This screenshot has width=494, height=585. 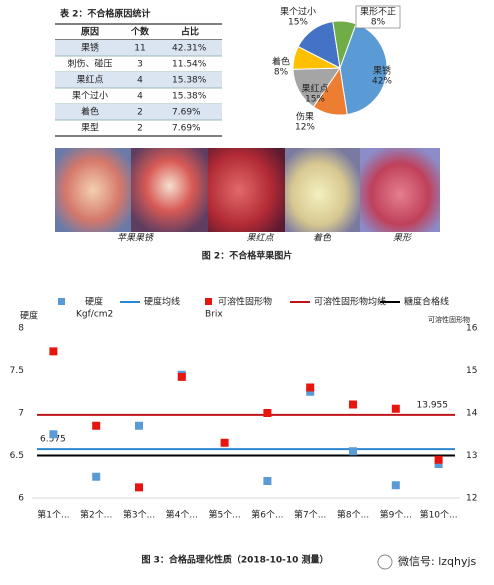 What do you see at coordinates (162, 302) in the screenshot?
I see `legend-label: 硬度均线` at bounding box center [162, 302].